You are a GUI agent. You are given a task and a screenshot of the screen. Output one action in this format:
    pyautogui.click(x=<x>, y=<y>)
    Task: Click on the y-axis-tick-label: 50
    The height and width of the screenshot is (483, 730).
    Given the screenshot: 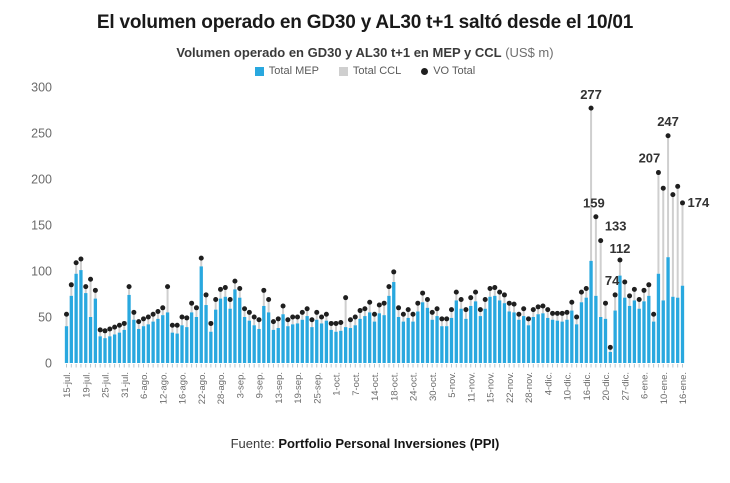 What is the action you would take?
    pyautogui.click(x=45, y=318)
    